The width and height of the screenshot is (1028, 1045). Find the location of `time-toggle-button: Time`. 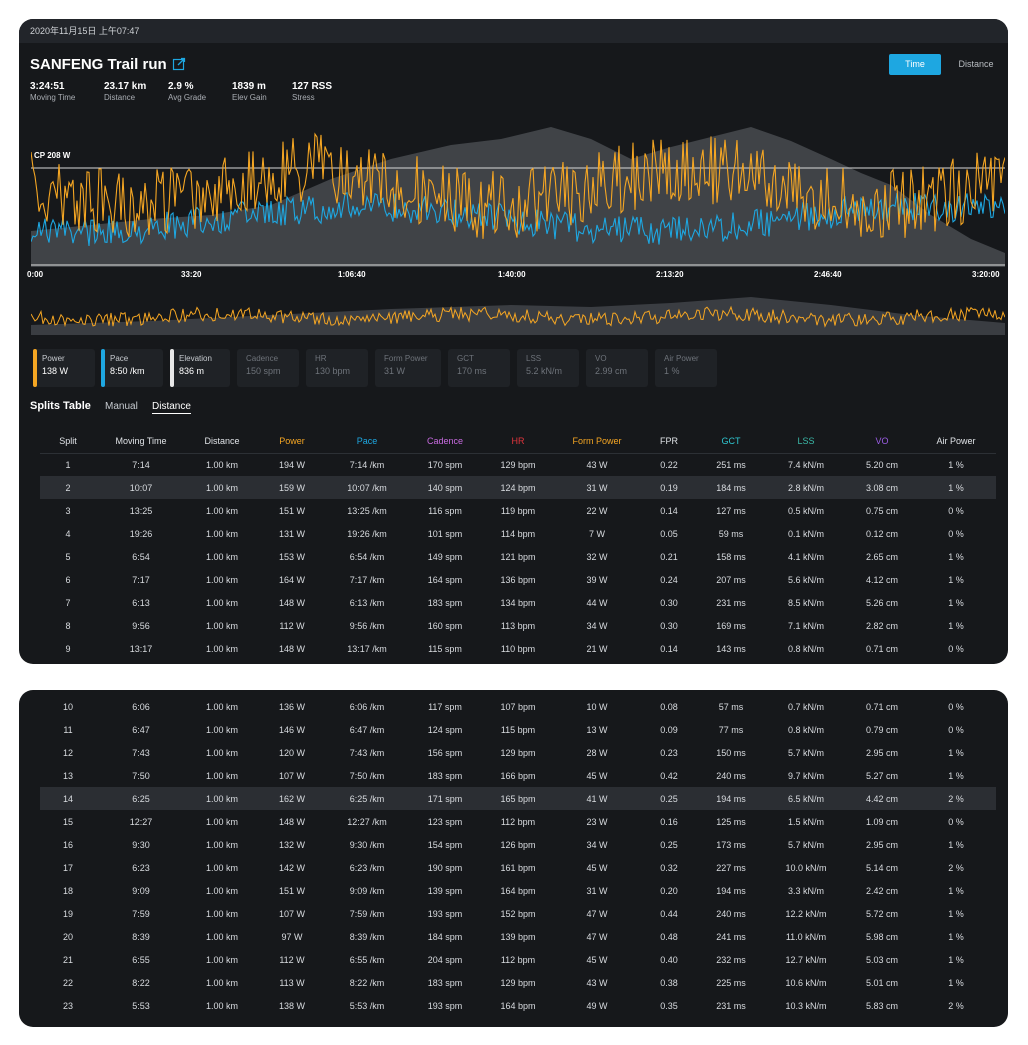

time-toggle-button: Time is located at coordinates (915, 64).